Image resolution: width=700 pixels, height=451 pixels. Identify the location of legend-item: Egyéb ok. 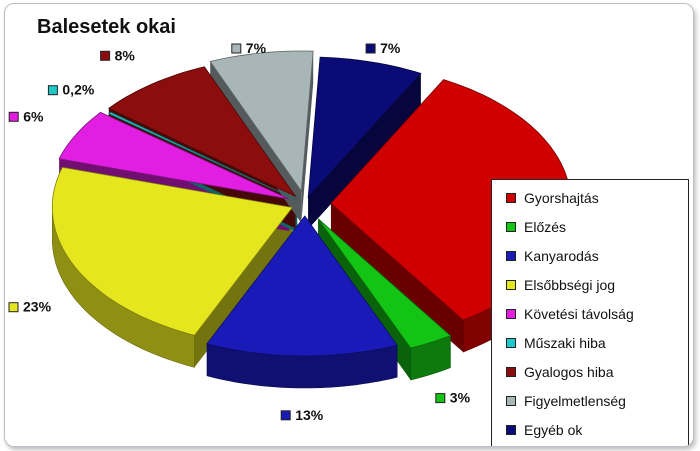
(537, 430).